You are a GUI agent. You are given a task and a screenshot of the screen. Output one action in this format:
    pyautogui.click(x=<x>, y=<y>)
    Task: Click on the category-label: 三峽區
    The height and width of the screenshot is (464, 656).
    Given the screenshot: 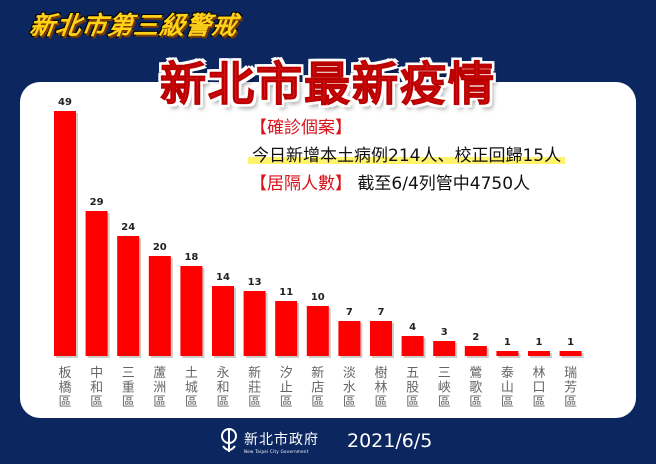 What is the action you would take?
    pyautogui.click(x=444, y=388)
    